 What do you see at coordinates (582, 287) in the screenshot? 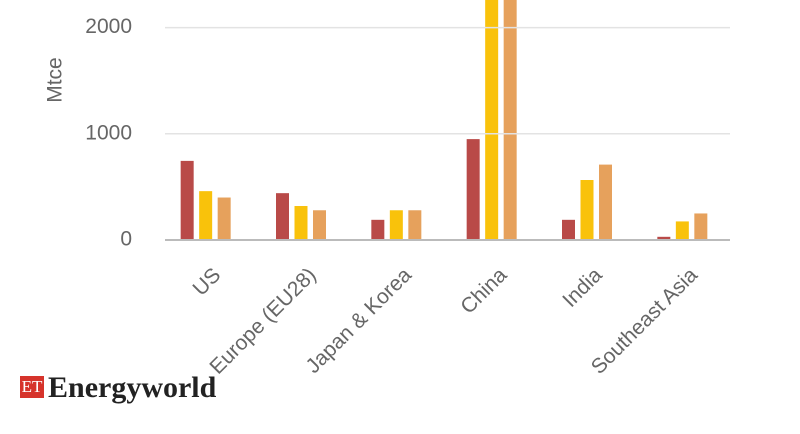
I see `x-tick-label: India` at bounding box center [582, 287].